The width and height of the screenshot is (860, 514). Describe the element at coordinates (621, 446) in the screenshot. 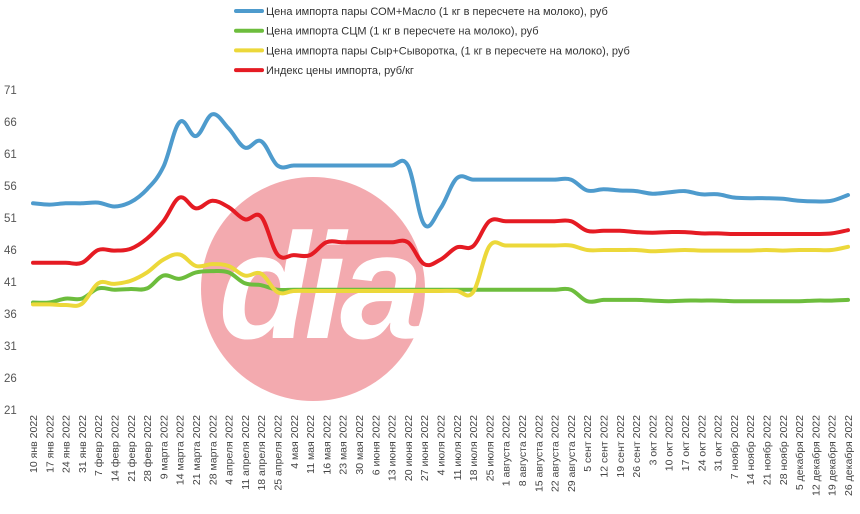

I see `x-tick-label: 19 сент 2022` at that location.